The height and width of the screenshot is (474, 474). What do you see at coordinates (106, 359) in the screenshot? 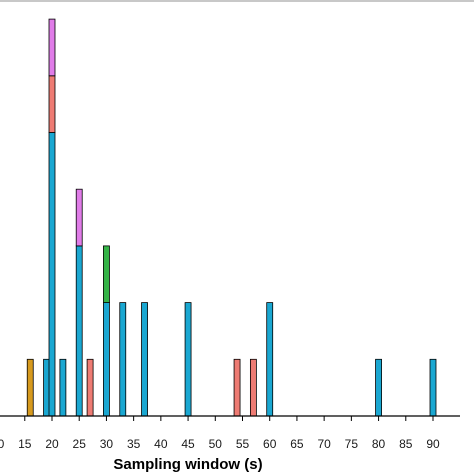
I see `bar-x30-blue-segment` at bounding box center [106, 359].